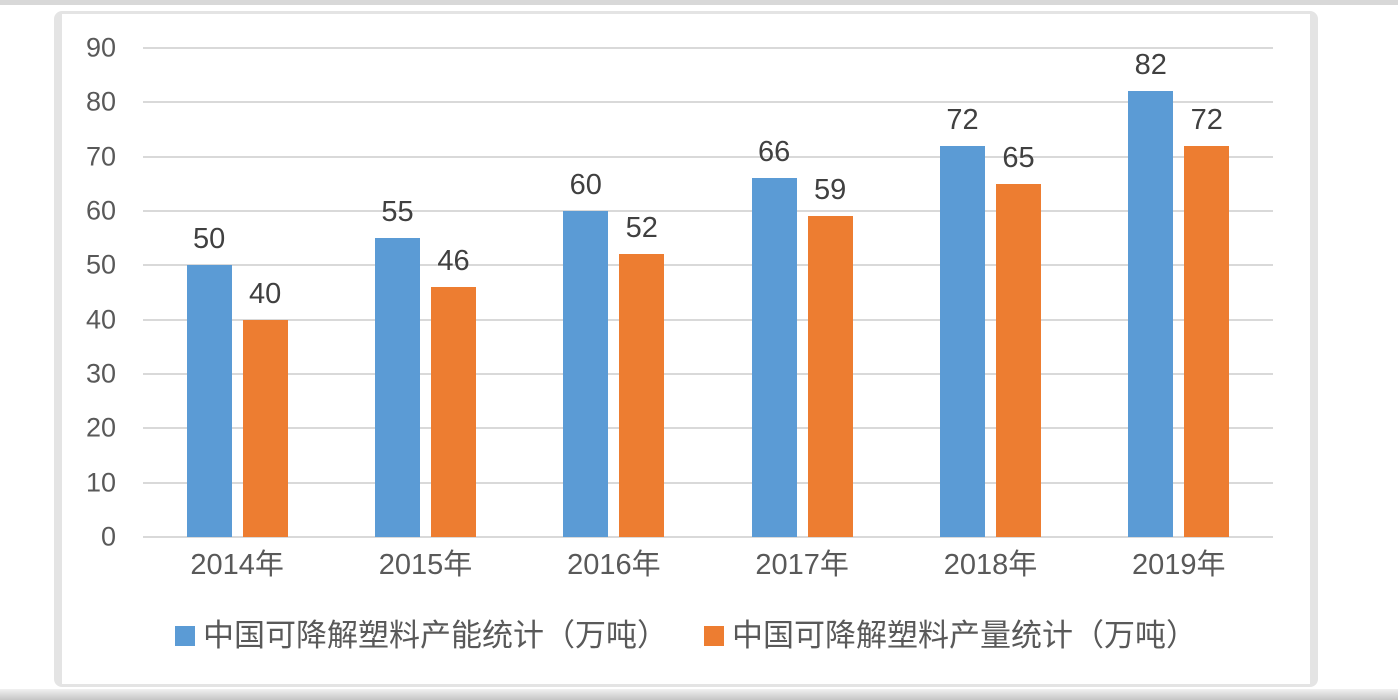 Image resolution: width=1398 pixels, height=700 pixels. What do you see at coordinates (614, 292) in the screenshot?
I see `bar-group: 60 52` at bounding box center [614, 292].